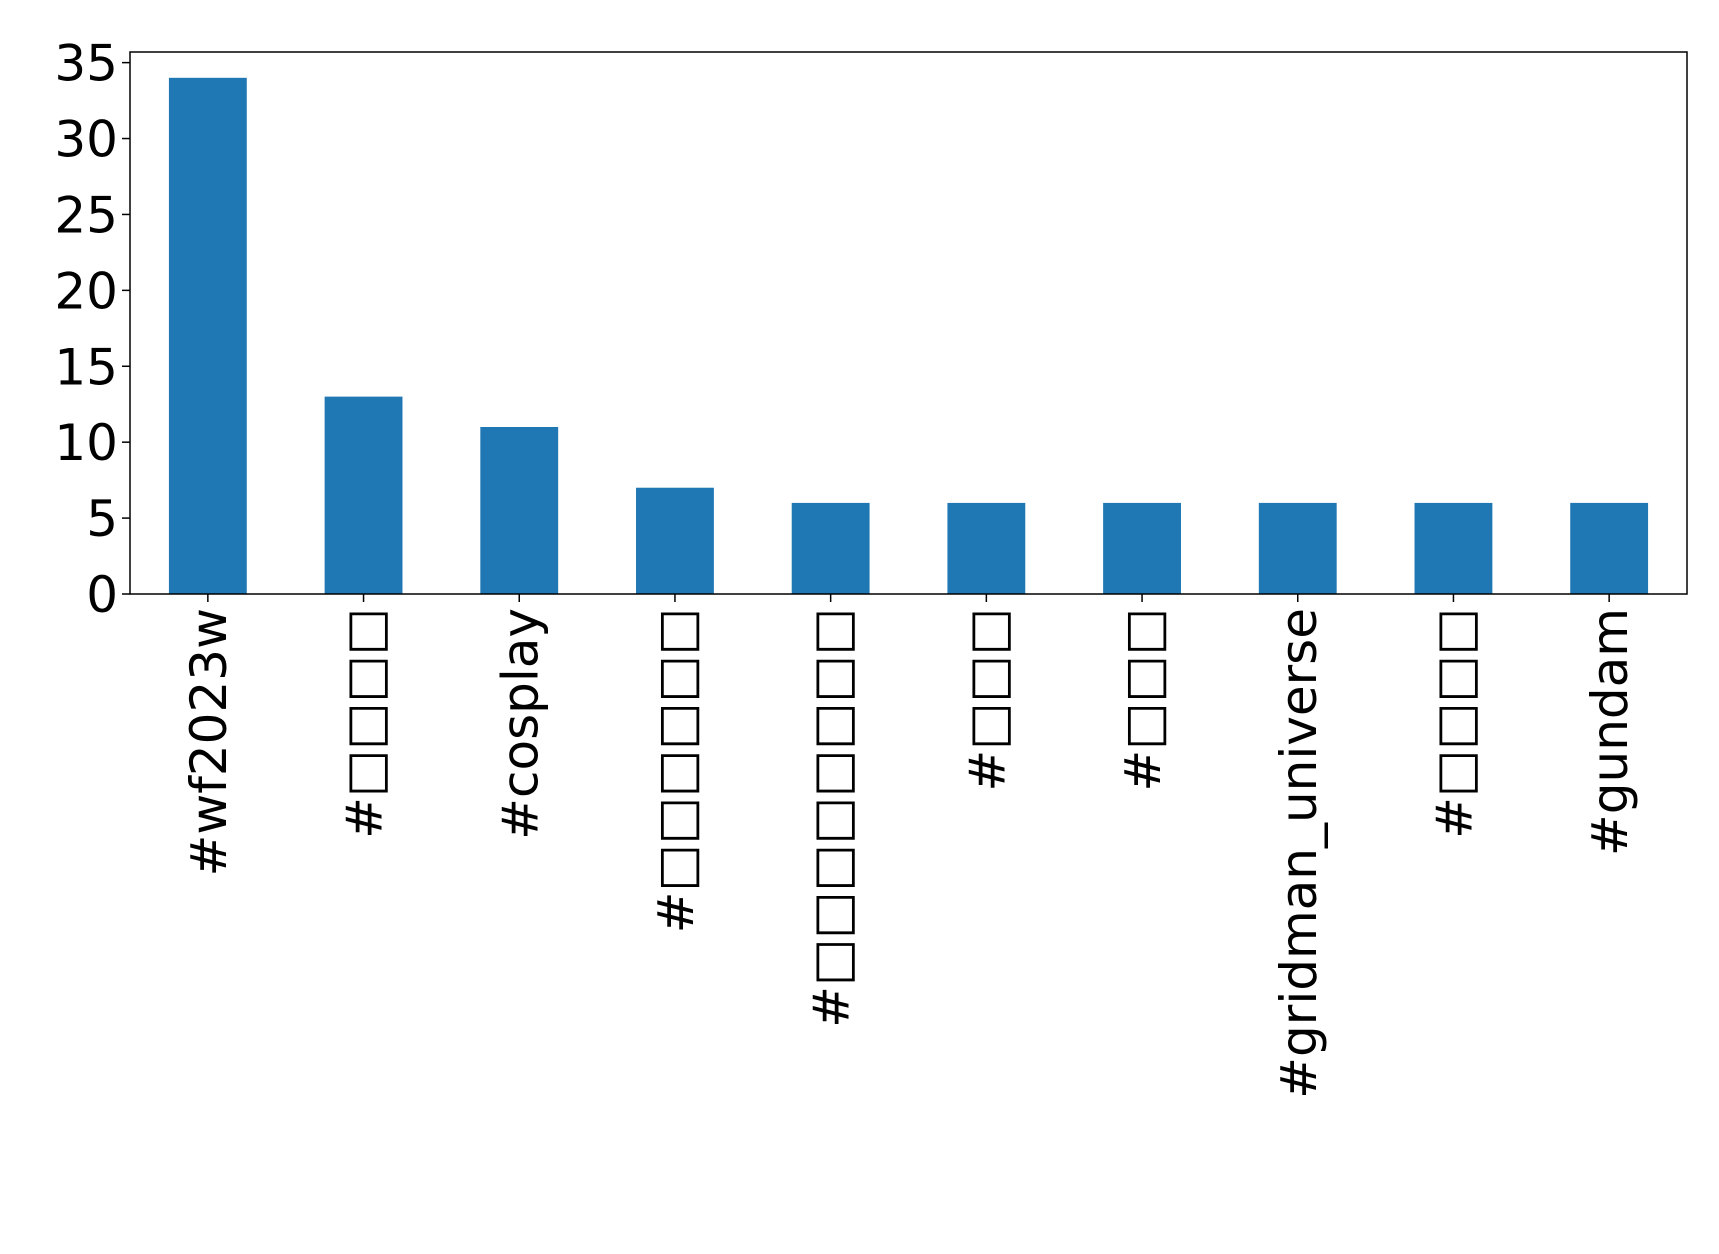 Image resolution: width=1719 pixels, height=1254 pixels. I want to click on y-tick-label: 5, so click(102, 519).